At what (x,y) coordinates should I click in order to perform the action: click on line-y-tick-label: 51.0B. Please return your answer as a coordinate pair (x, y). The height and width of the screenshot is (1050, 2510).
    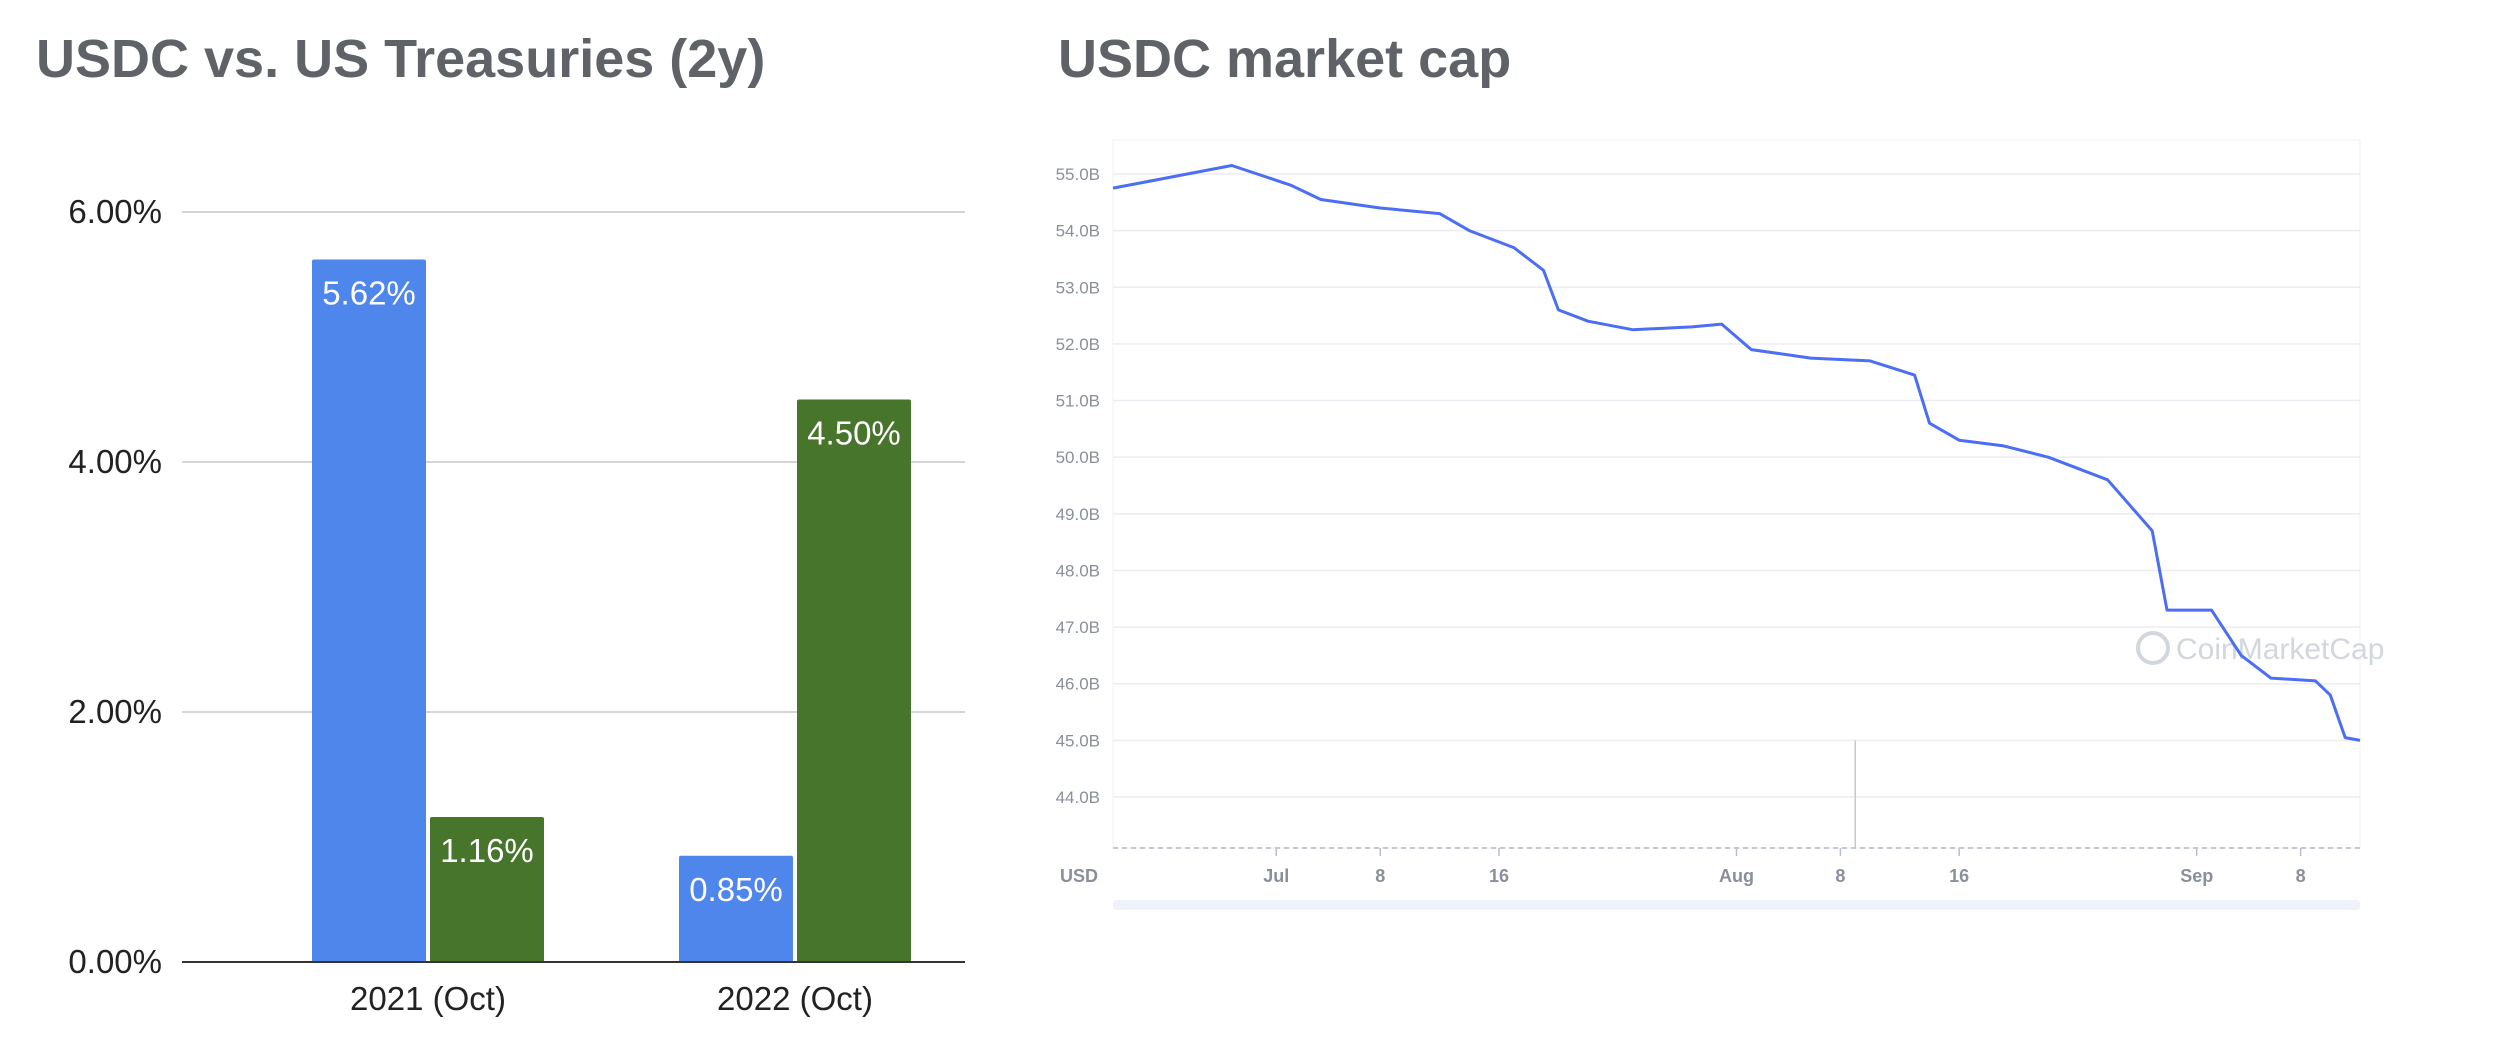
    Looking at the image, I should click on (1078, 401).